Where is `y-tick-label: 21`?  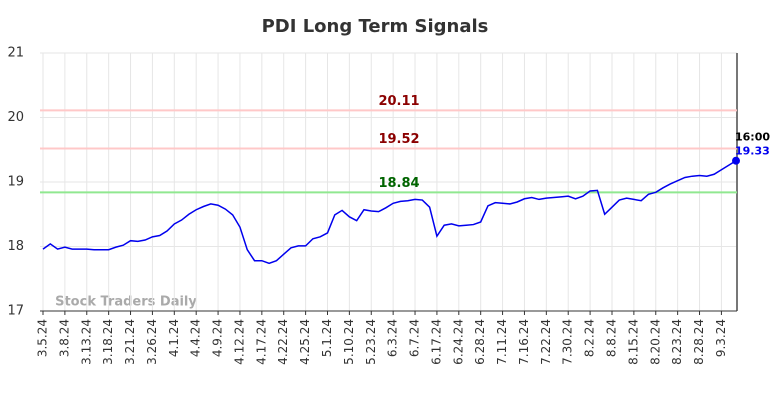 y-tick-label: 21 is located at coordinates (15, 53).